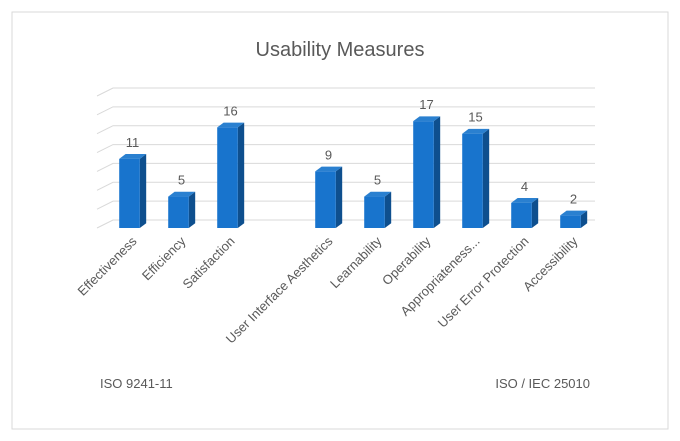  I want to click on value-label: 9, so click(328, 154).